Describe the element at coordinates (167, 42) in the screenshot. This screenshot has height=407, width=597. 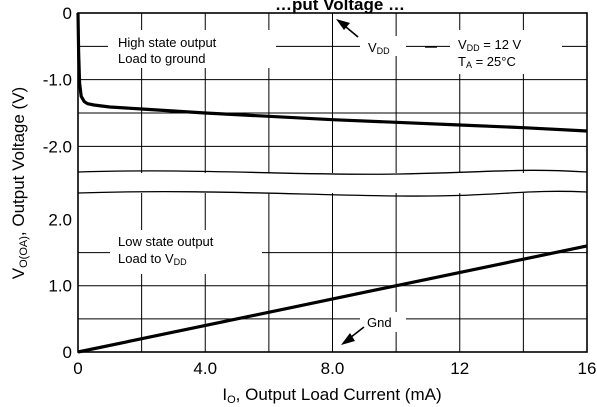
I see `high-state-label-line1: High state output` at that location.